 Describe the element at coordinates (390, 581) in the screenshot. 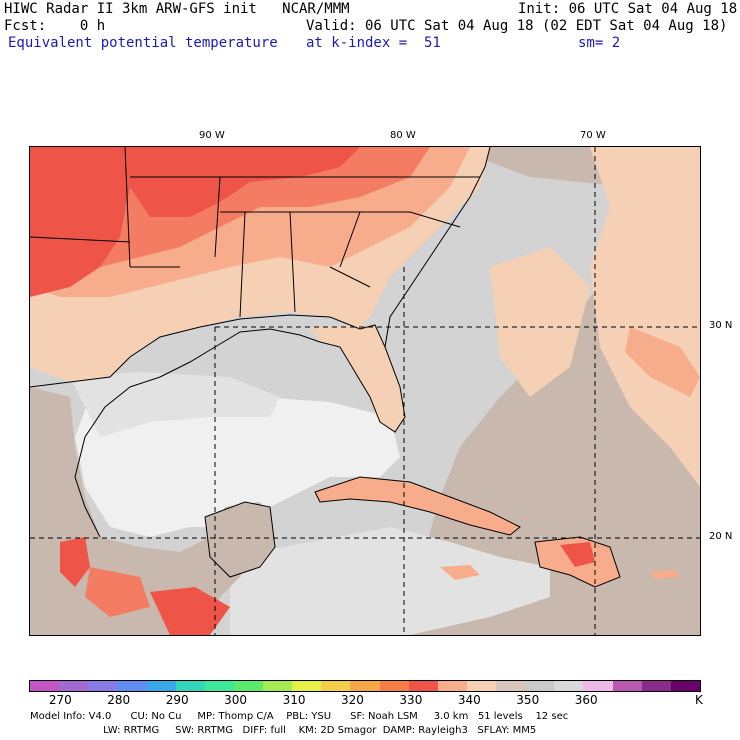

I see `caribbean-light-band` at that location.